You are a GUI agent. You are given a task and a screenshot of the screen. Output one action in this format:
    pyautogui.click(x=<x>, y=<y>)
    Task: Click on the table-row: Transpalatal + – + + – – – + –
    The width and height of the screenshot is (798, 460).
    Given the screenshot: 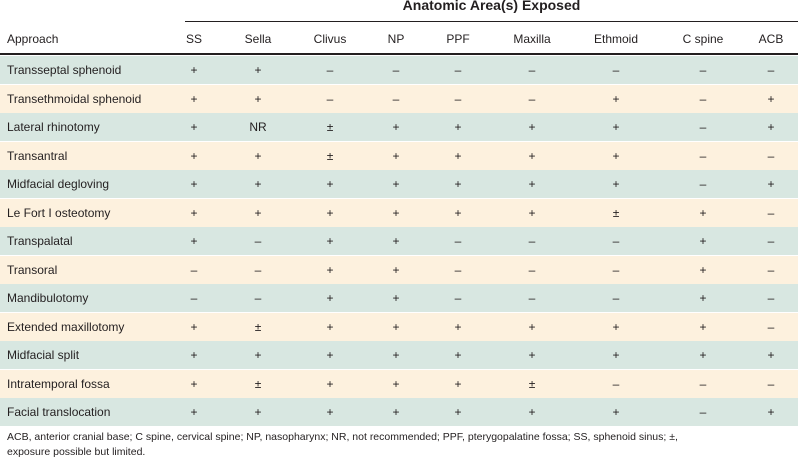 What is the action you would take?
    pyautogui.click(x=399, y=241)
    